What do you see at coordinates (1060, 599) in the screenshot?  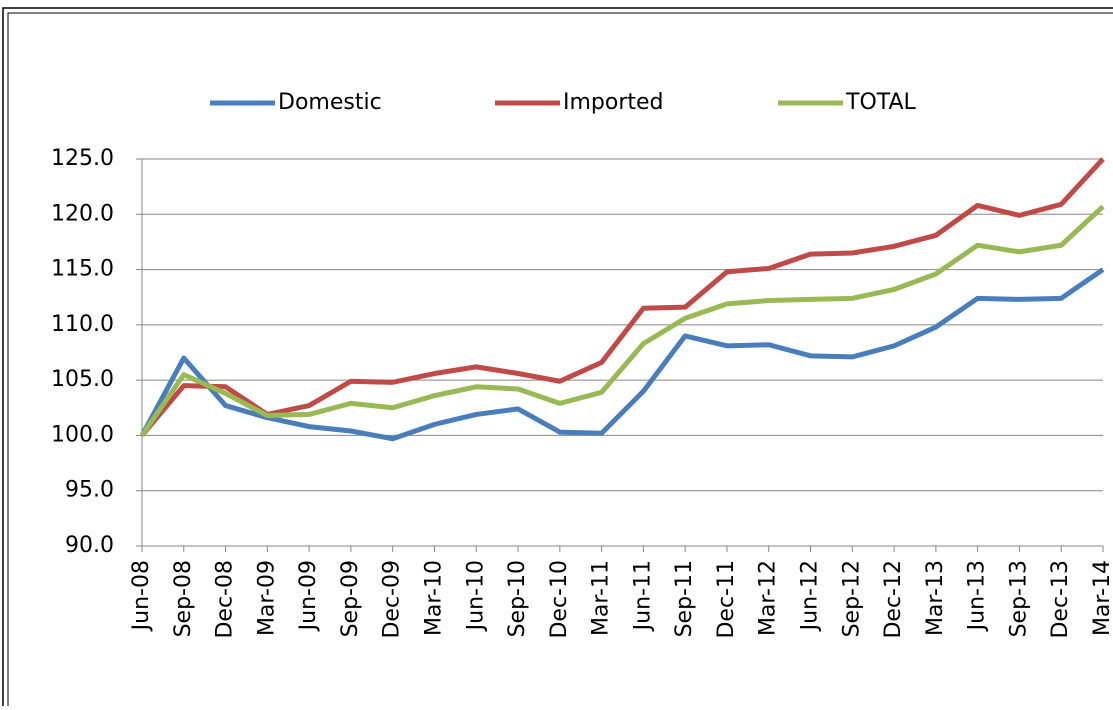 I see `x-tick-label: Dec-13` at bounding box center [1060, 599].